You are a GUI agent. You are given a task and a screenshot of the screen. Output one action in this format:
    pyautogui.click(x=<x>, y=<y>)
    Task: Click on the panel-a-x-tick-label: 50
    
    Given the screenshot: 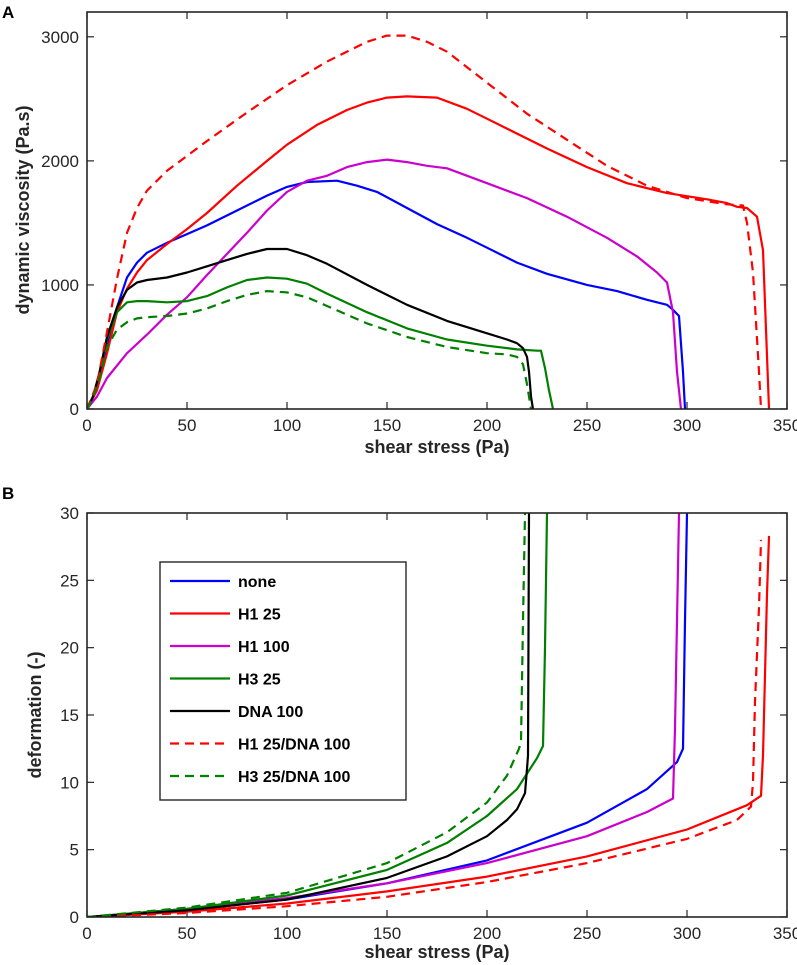 What is the action you would take?
    pyautogui.click(x=187, y=425)
    